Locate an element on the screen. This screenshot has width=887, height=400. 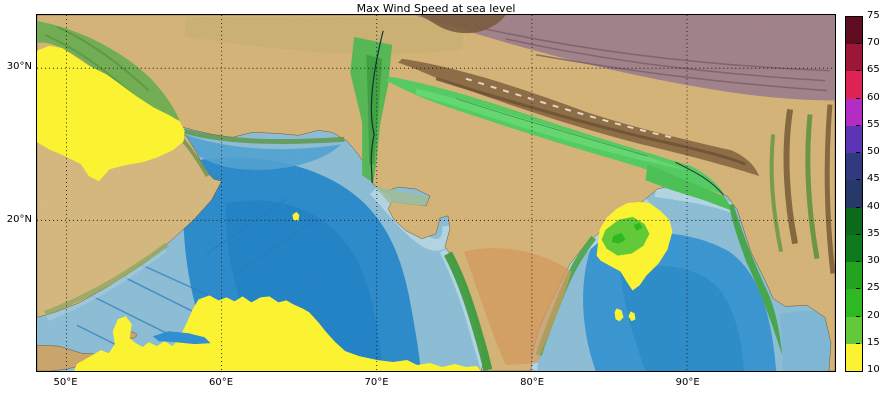
colorbar-tick-label: 40 is located at coordinates (873, 206).